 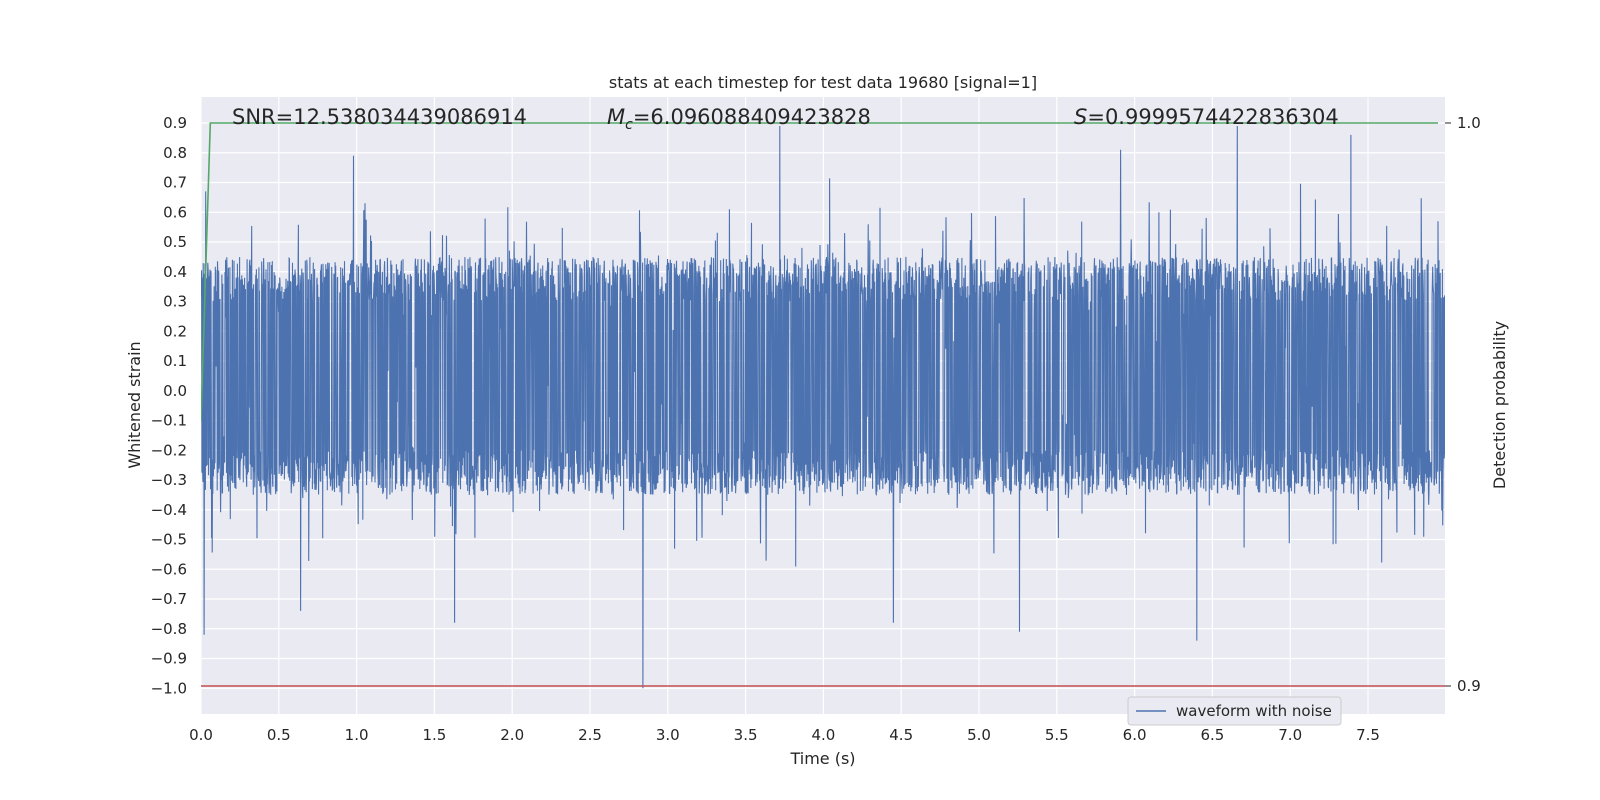 What do you see at coordinates (1135, 735) in the screenshot?
I see `x-tick-label: 6.0` at bounding box center [1135, 735].